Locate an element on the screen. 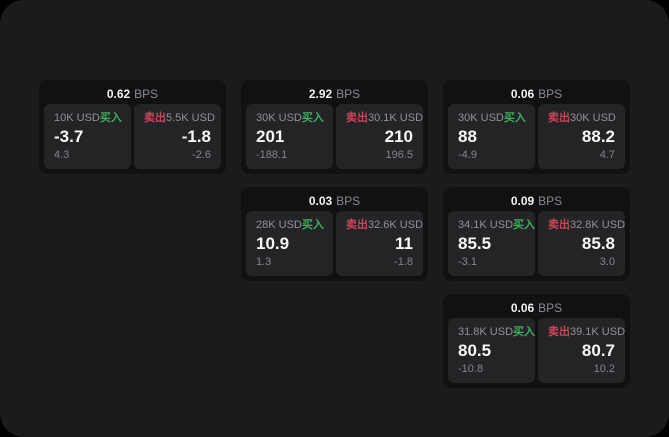 Image resolution: width=669 pixels, height=437 pixels. buy-change: 4.3 is located at coordinates (62, 155).